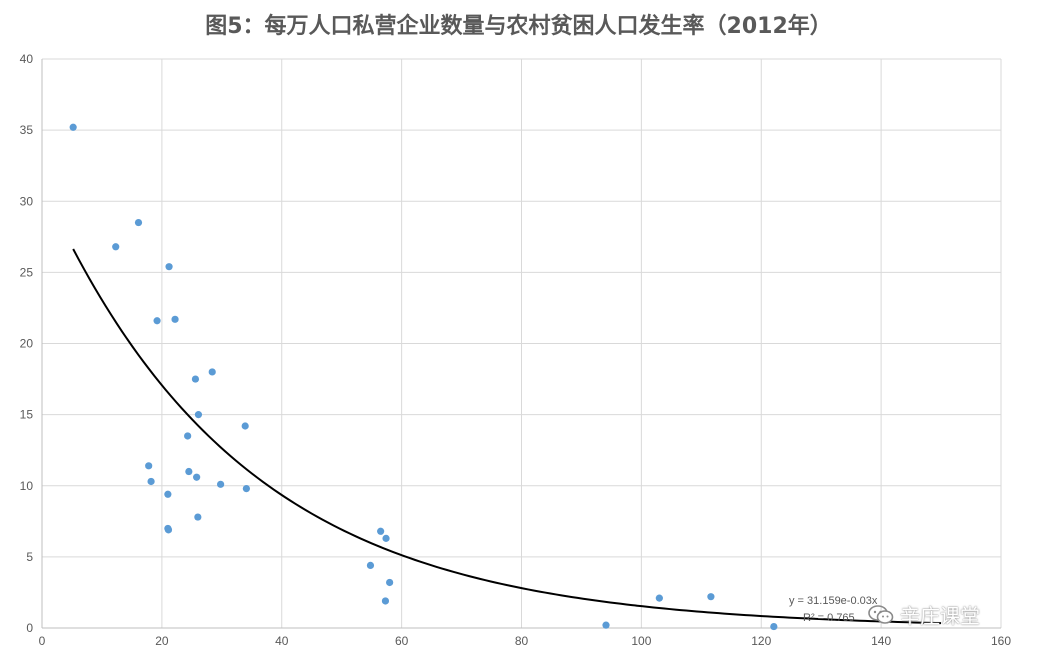 The height and width of the screenshot is (661, 1037). Describe the element at coordinates (282, 641) in the screenshot. I see `x-tick-label: 40` at that location.